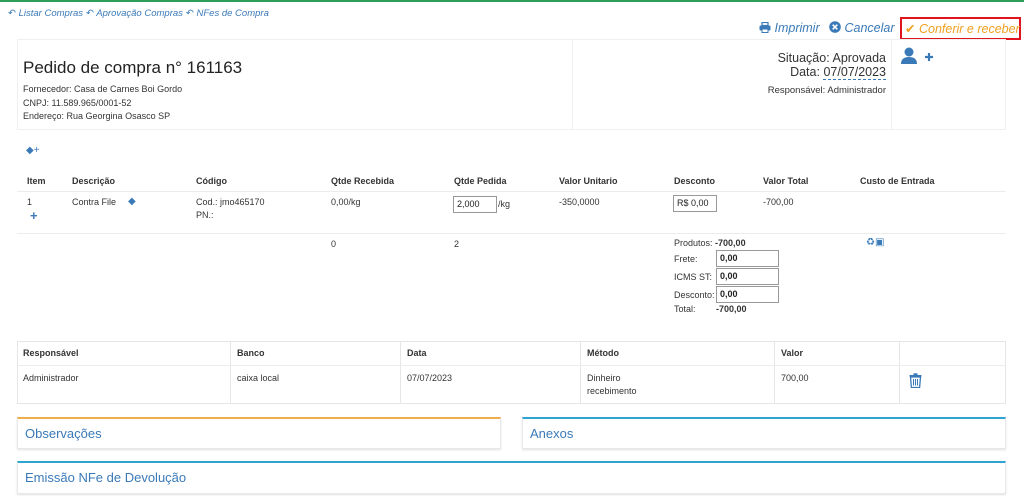 Image resolution: width=1024 pixels, height=496 pixels. I want to click on item-pn: PN.:, so click(205, 215).